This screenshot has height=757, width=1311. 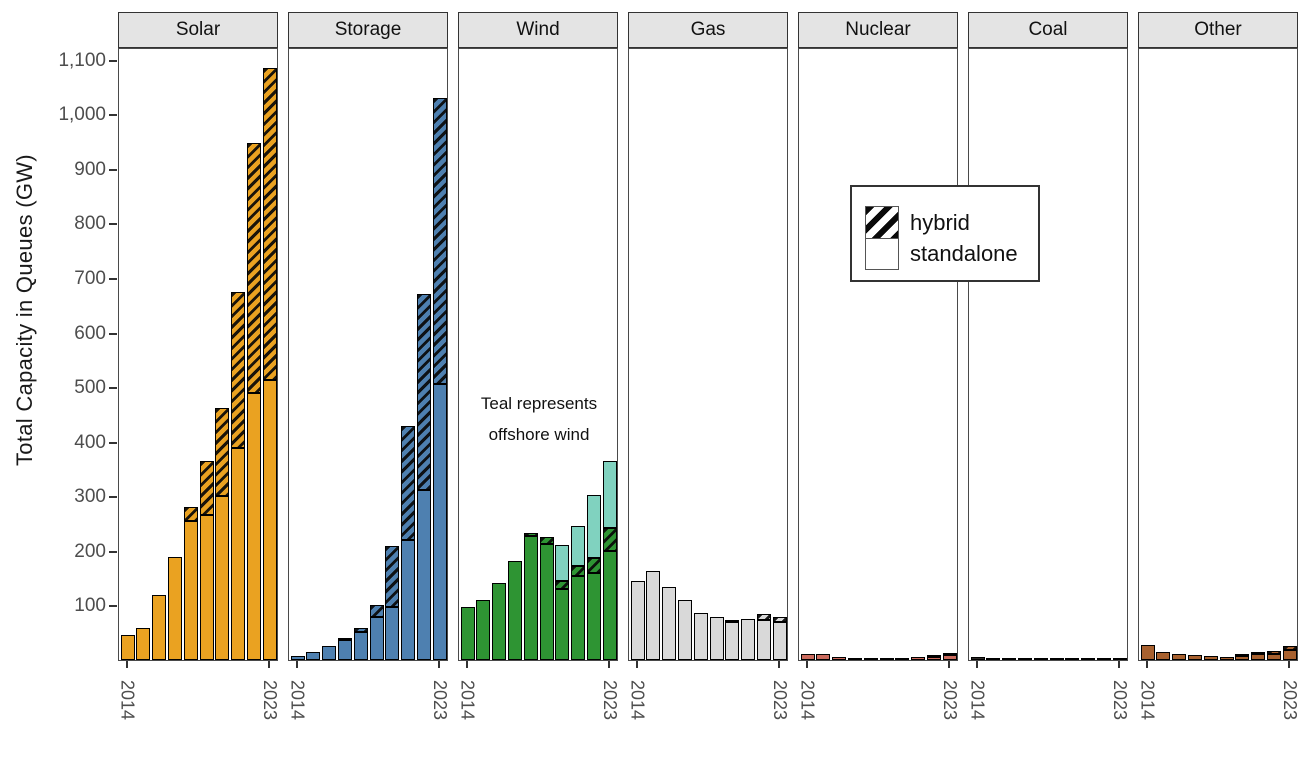 I want to click on y-tick-label: 600, so click(x=90, y=333).